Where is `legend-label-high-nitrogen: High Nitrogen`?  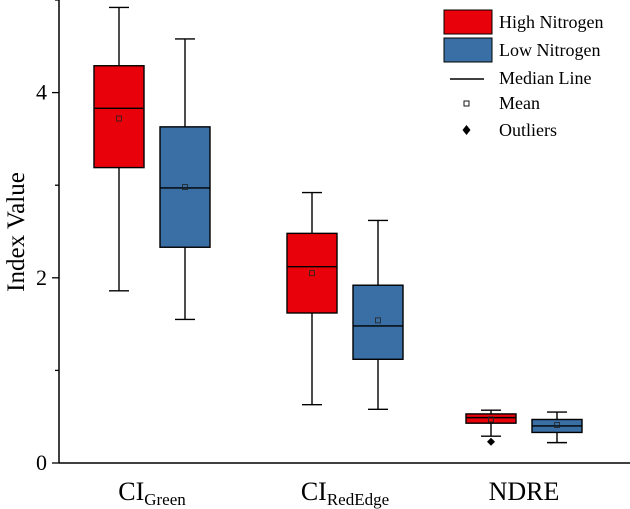
legend-label-high-nitrogen: High Nitrogen is located at coordinates (551, 22).